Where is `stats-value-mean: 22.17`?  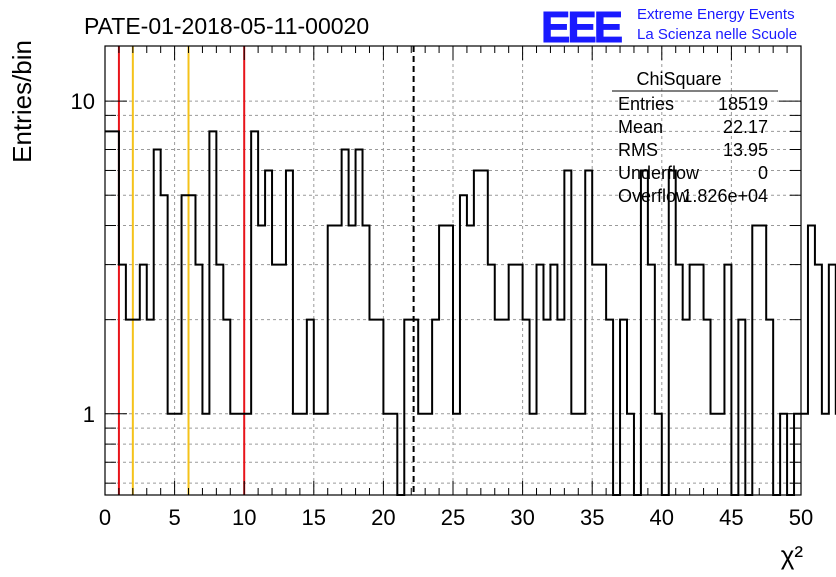
stats-value-mean: 22.17 is located at coordinates (745, 127).